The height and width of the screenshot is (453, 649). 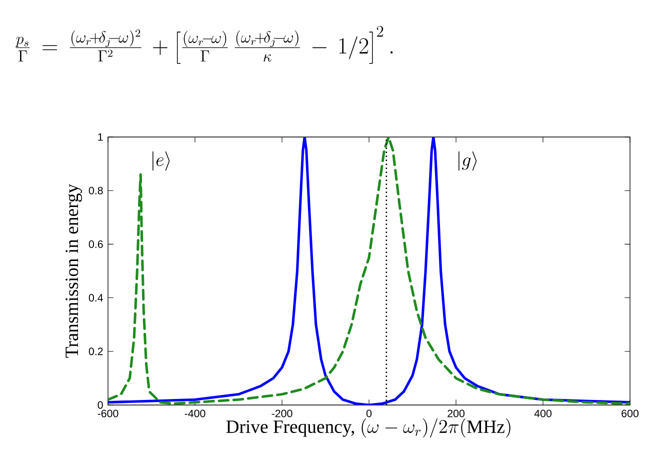 I want to click on y-tick-label: 0.6, so click(x=95, y=244).